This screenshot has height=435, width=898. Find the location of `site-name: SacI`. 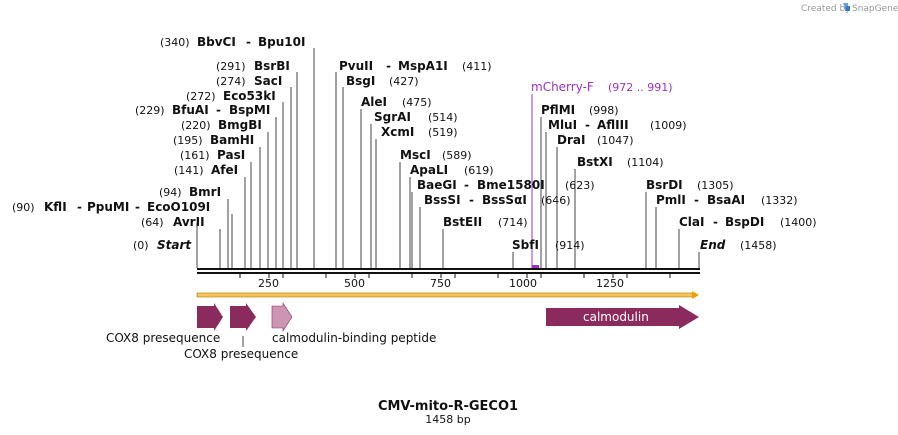

site-name: SacI is located at coordinates (268, 81).